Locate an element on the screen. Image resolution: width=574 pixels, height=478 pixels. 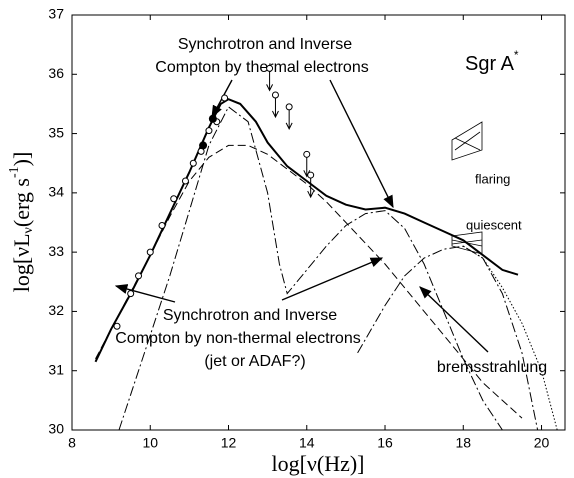
y-tick-label: 33 is located at coordinates (56, 251).